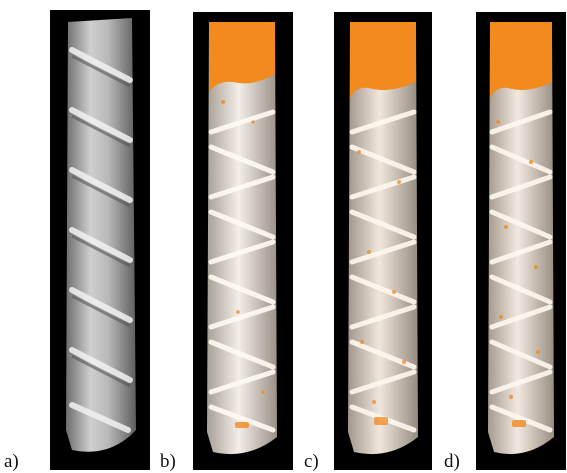 The height and width of the screenshot is (473, 567). Describe the element at coordinates (311, 461) in the screenshot. I see `panel-c-label: c)` at that location.